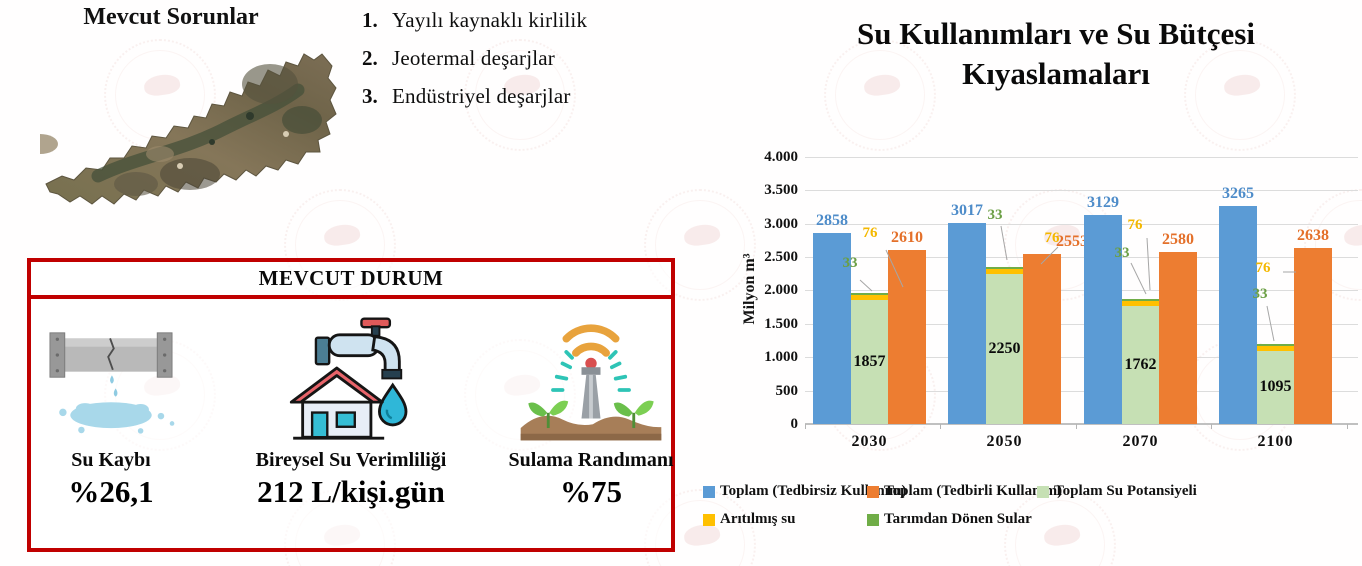  I want to click on bar-group-2030: 2858 1857 2610 33 76, so click(869, 290).